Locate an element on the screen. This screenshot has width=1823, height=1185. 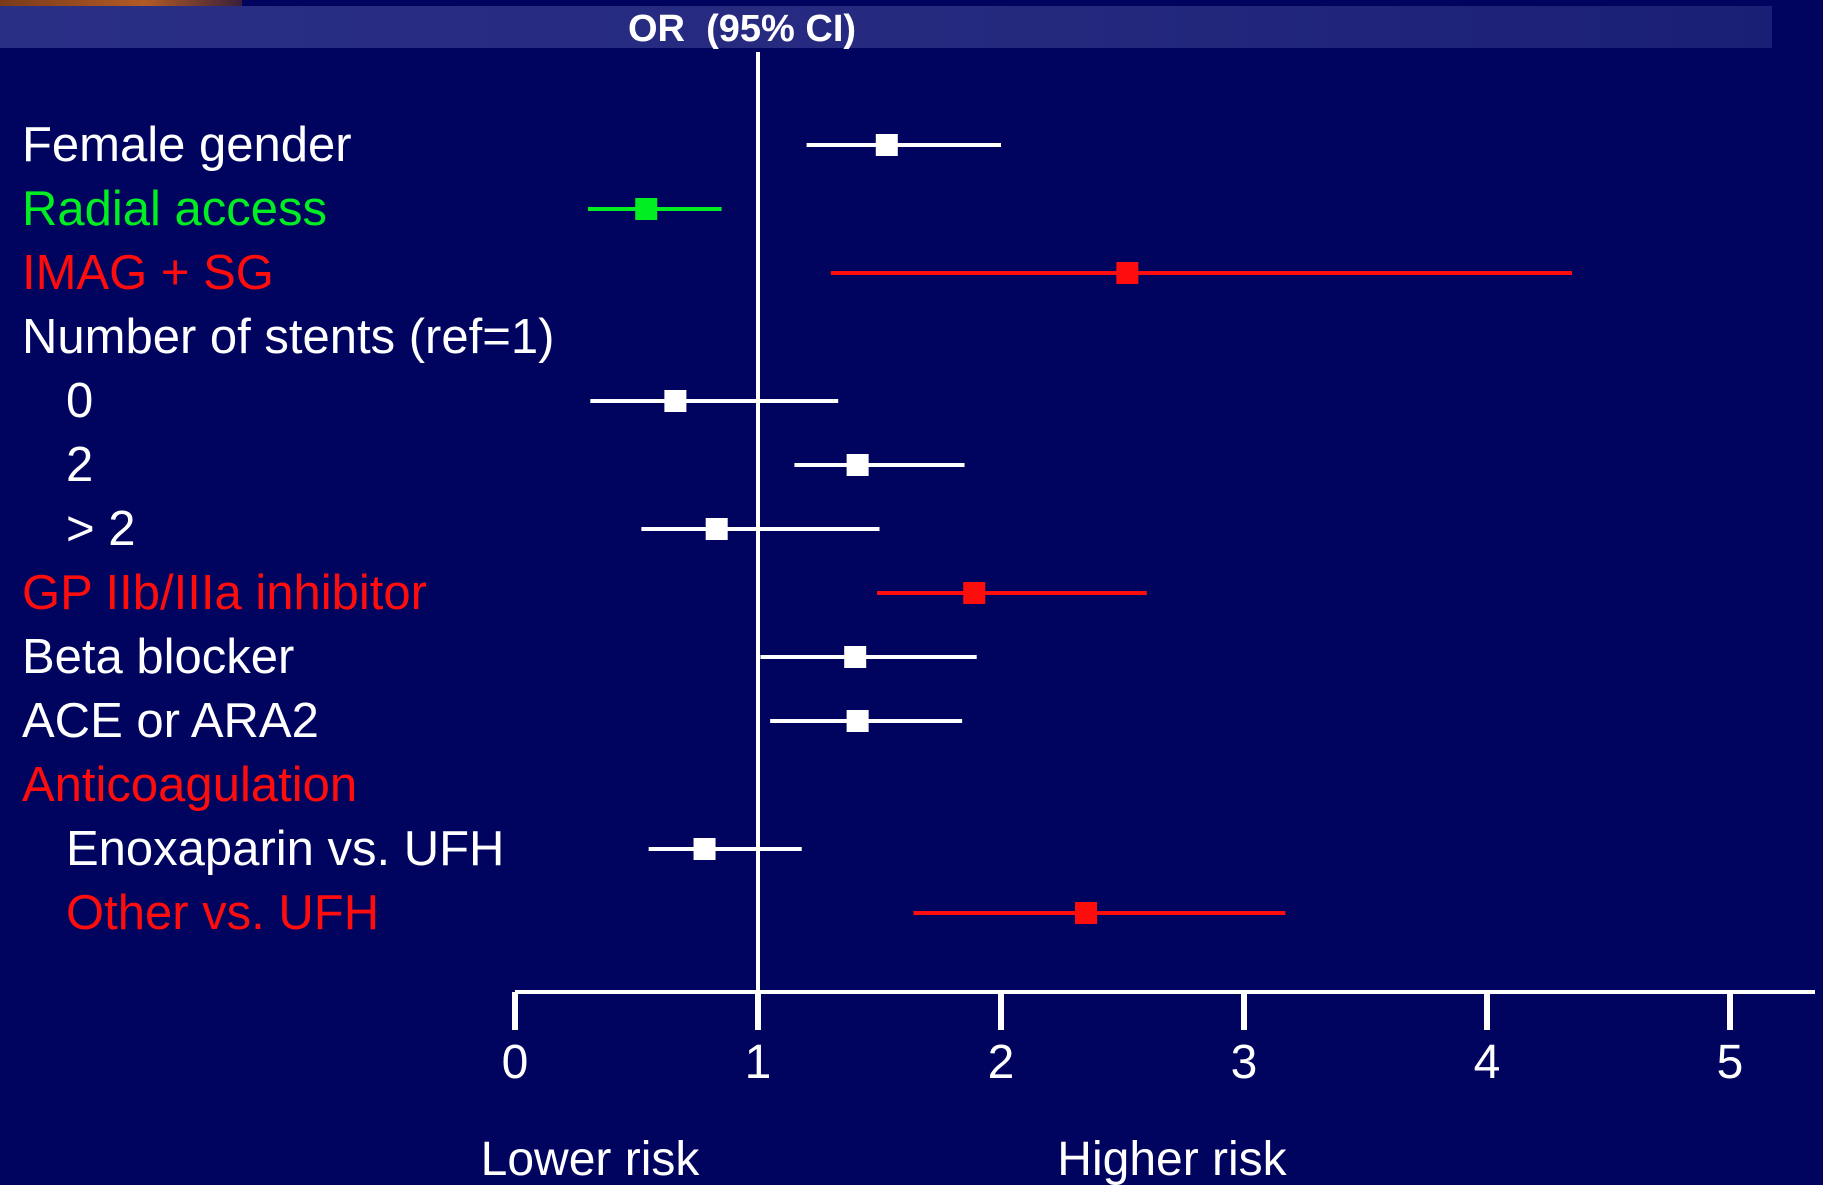
x-tick-label: 5 is located at coordinates (1730, 1062).